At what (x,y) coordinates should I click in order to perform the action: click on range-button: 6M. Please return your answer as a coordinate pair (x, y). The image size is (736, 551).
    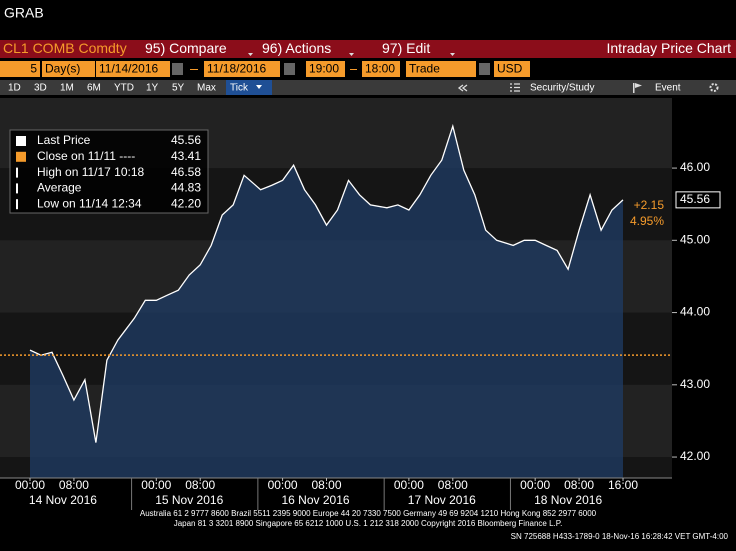
    Looking at the image, I should click on (94, 88).